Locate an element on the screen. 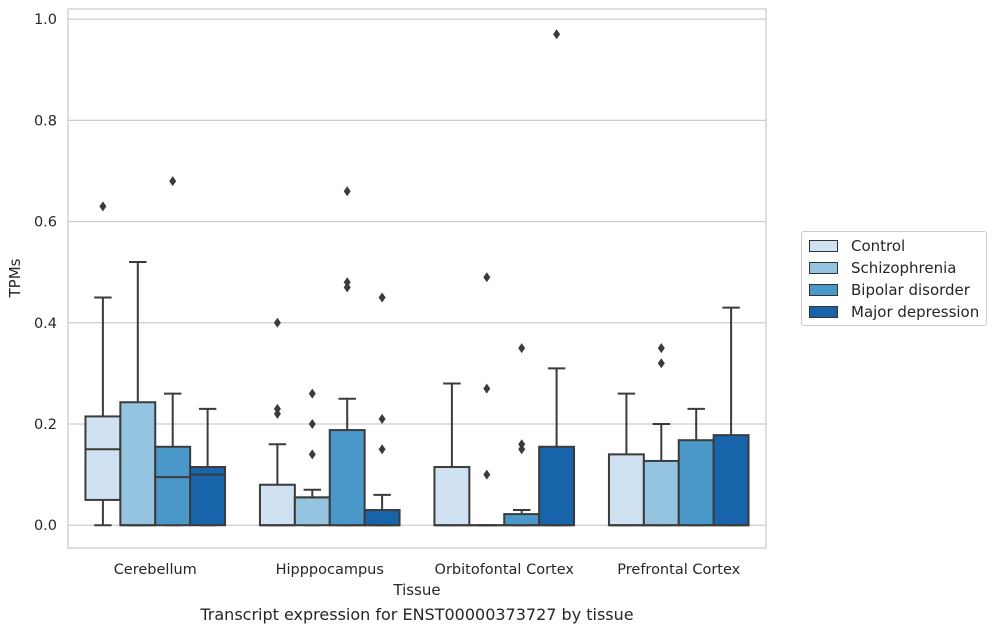  legend-label-bipolar-disorder: Bipolar disorder is located at coordinates (910, 290).